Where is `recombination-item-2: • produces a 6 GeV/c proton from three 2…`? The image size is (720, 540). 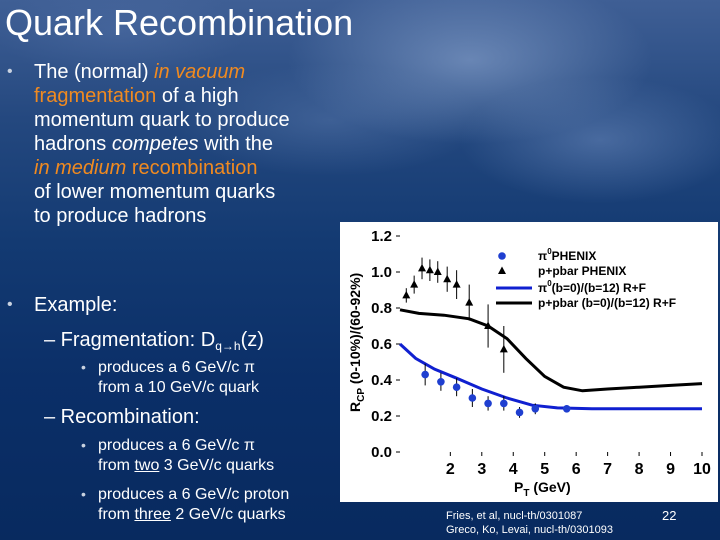
recombination-item-2: • produces a 6 GeV/c proton from three 2… is located at coordinates (185, 504).